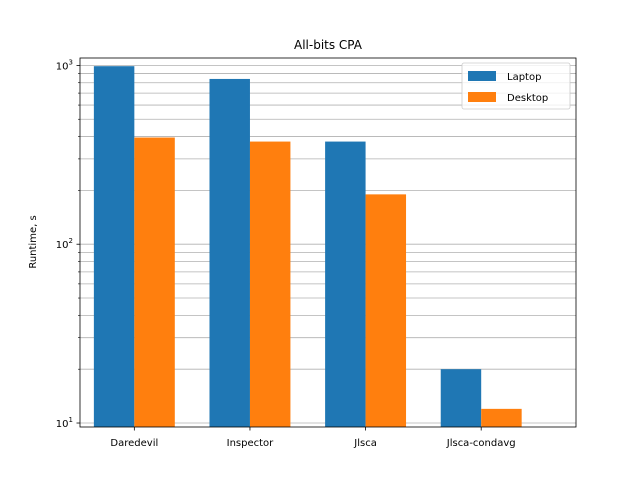 Image resolution: width=640 pixels, height=480 pixels. I want to click on legend-label-desktop: Desktop, so click(527, 98).